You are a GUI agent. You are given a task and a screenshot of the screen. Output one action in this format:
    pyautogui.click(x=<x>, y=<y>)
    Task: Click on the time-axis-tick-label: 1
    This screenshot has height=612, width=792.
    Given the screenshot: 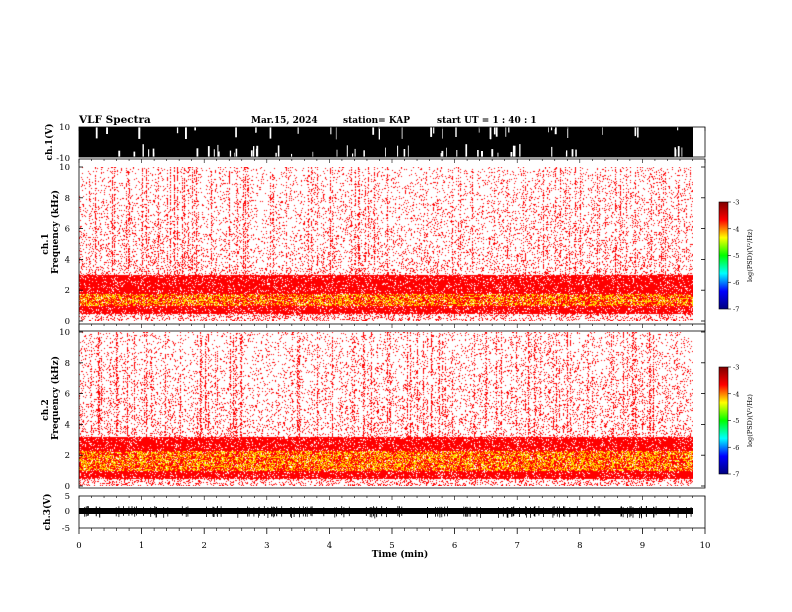 What is the action you would take?
    pyautogui.click(x=141, y=546)
    